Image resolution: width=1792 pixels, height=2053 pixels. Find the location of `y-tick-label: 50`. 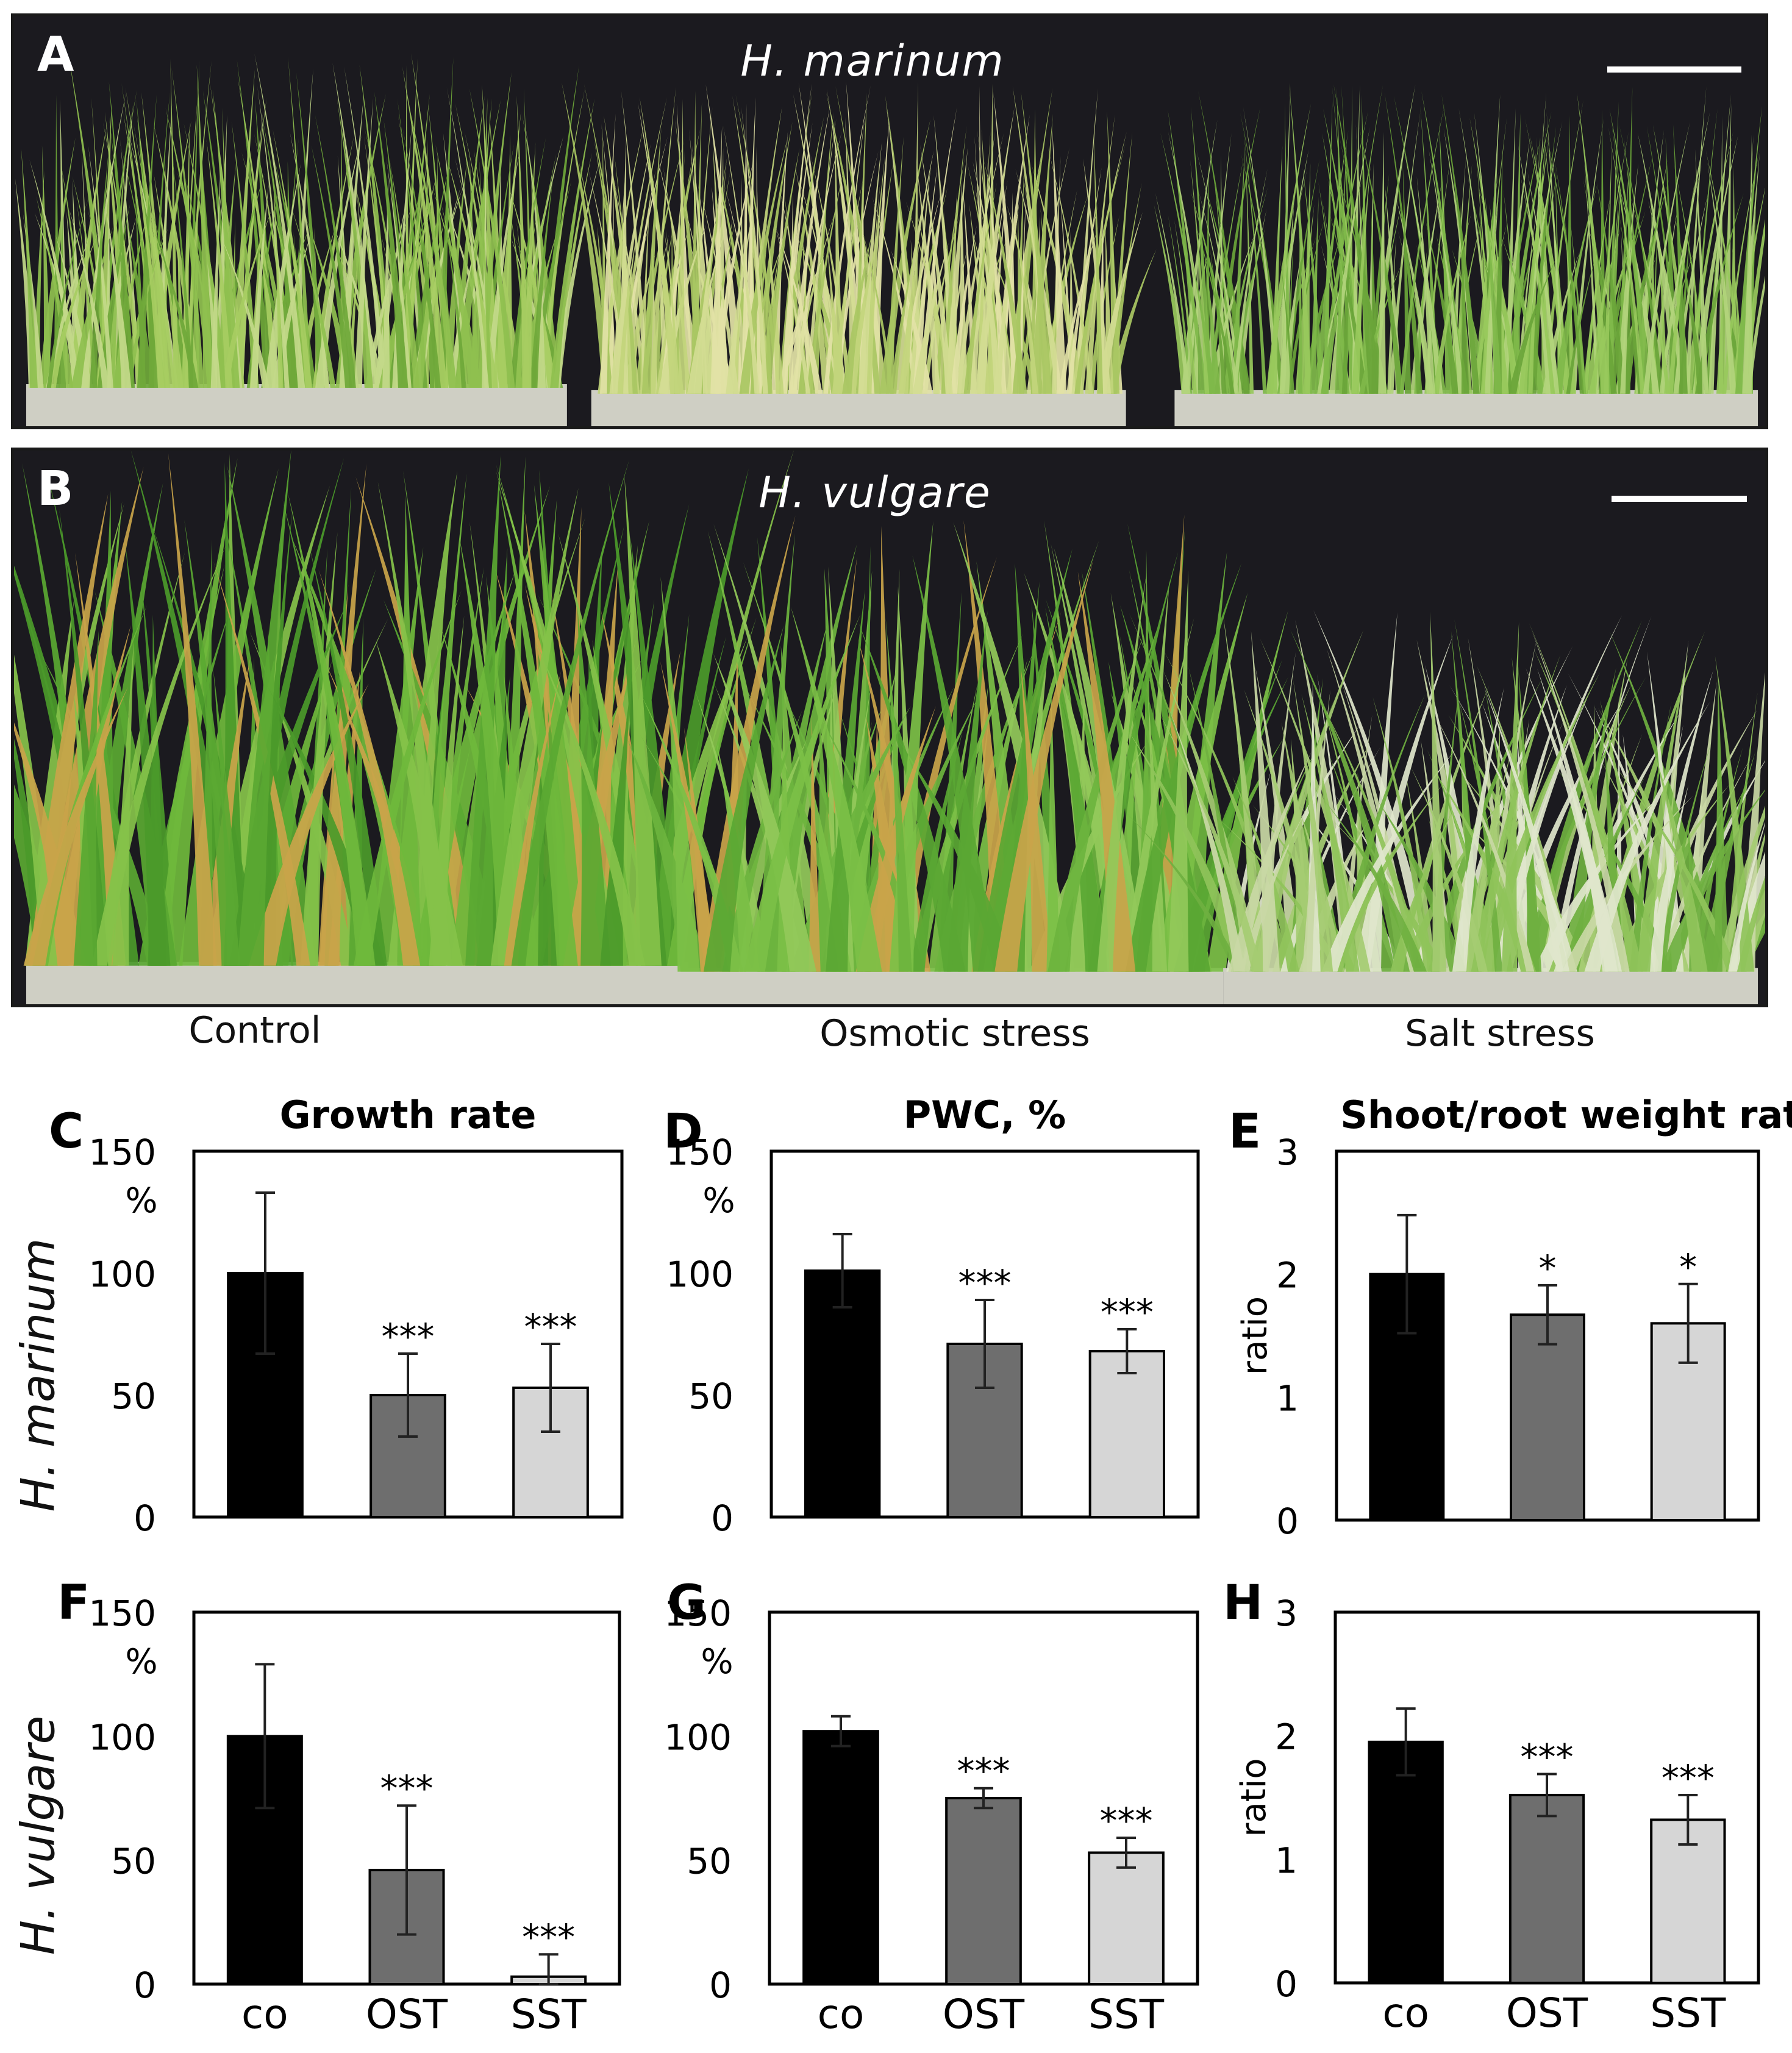

y-tick-label: 50 is located at coordinates (711, 1396).